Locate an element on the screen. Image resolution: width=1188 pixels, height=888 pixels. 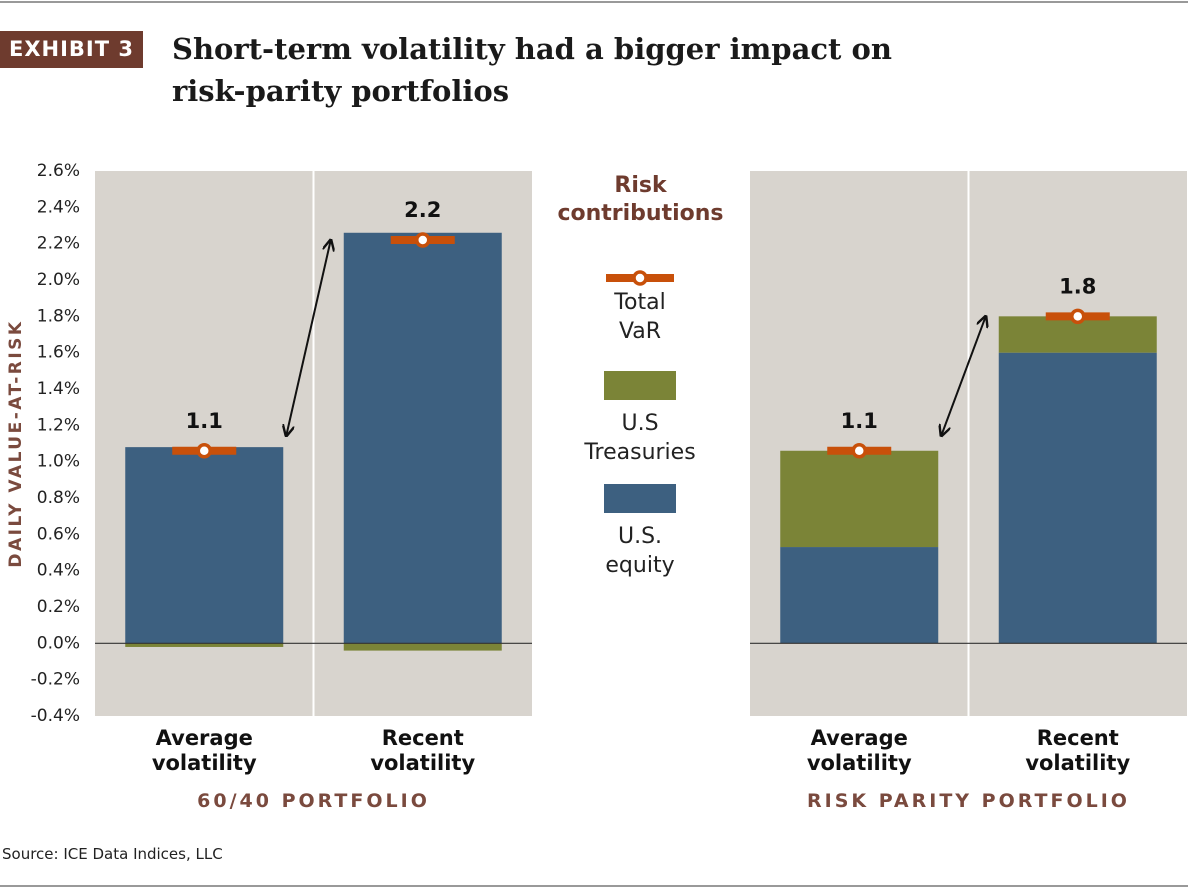
y-tick-label: 1.2% is located at coordinates (58, 425).